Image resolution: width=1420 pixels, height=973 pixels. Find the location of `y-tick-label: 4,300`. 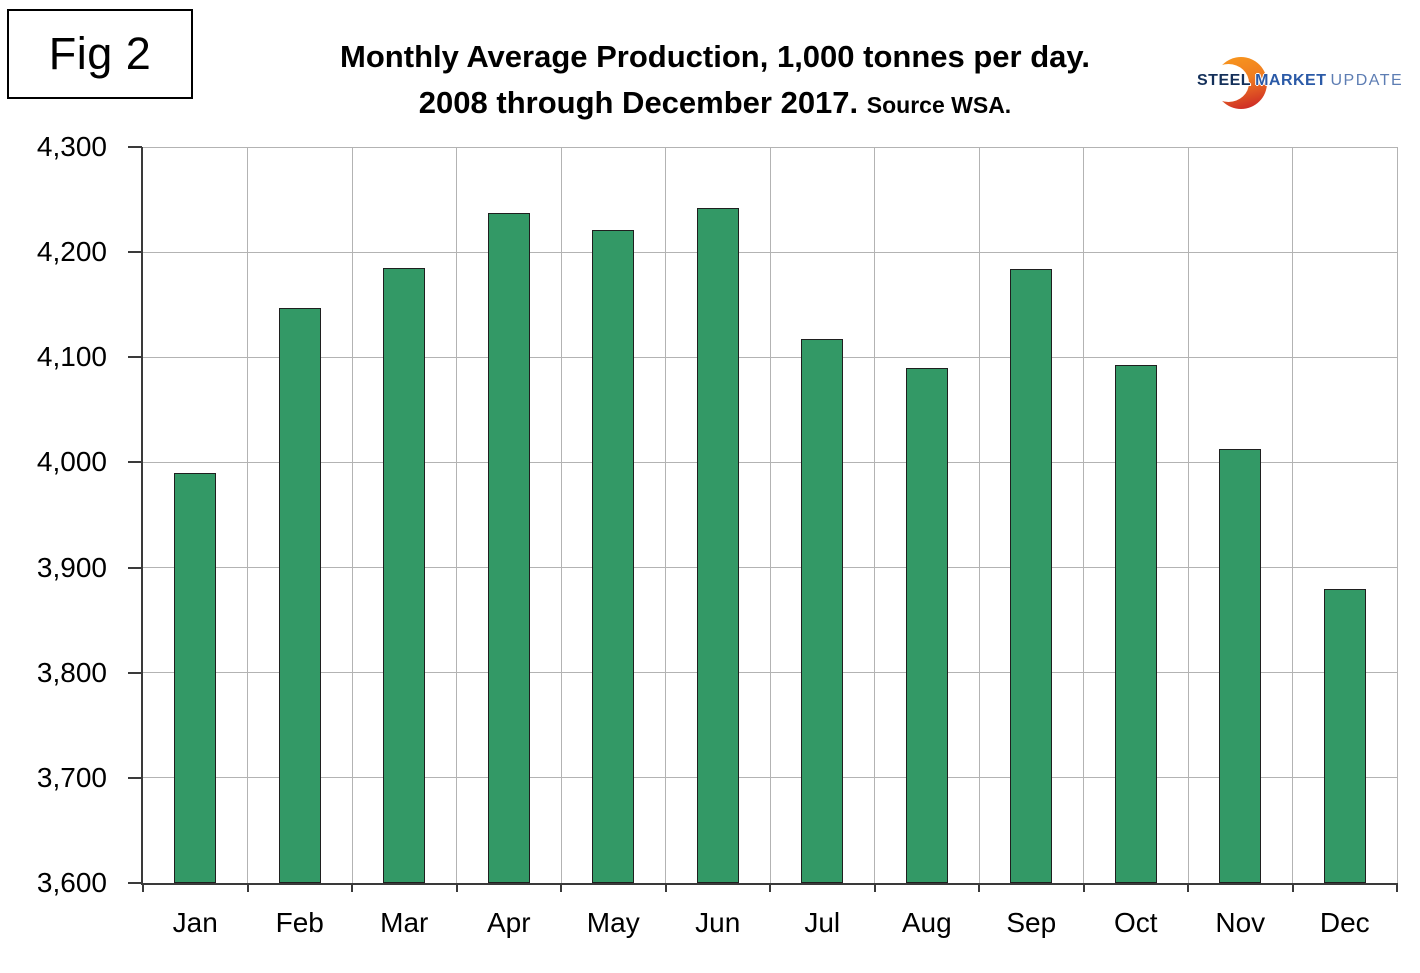

y-tick-label: 4,300 is located at coordinates (71, 146).